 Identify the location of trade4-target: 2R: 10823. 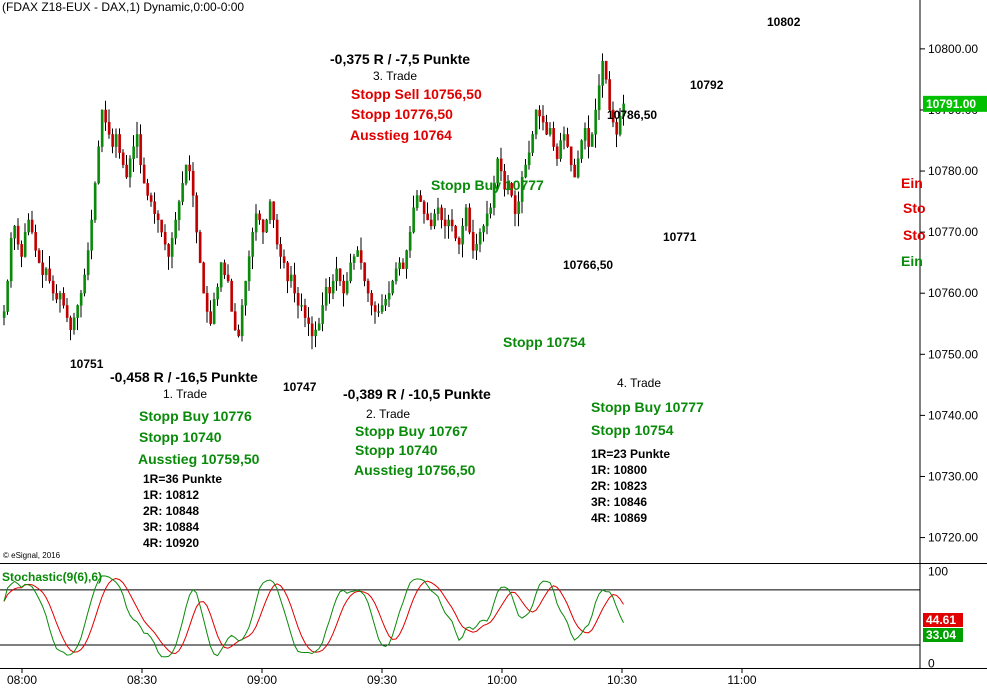
(619, 486).